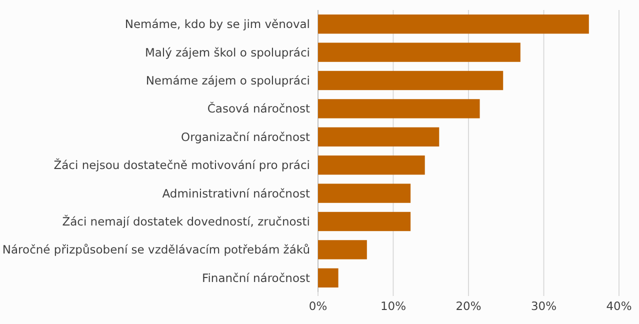 The image size is (639, 324). What do you see at coordinates (619, 306) in the screenshot?
I see `x-tick-label: 40%` at bounding box center [619, 306].